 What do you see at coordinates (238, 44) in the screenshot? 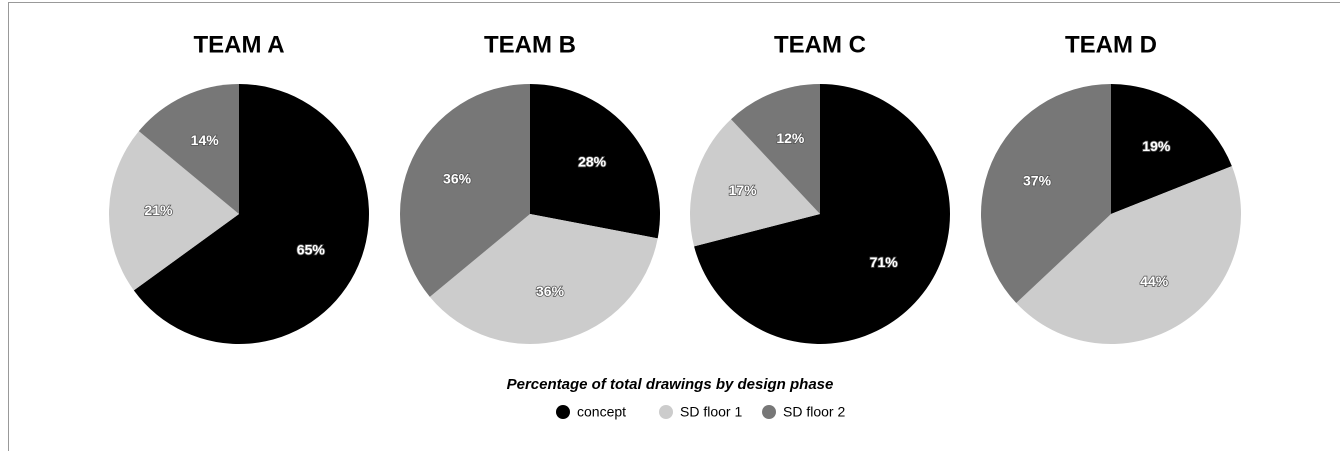
I see `pie-title: TEAM A` at bounding box center [238, 44].